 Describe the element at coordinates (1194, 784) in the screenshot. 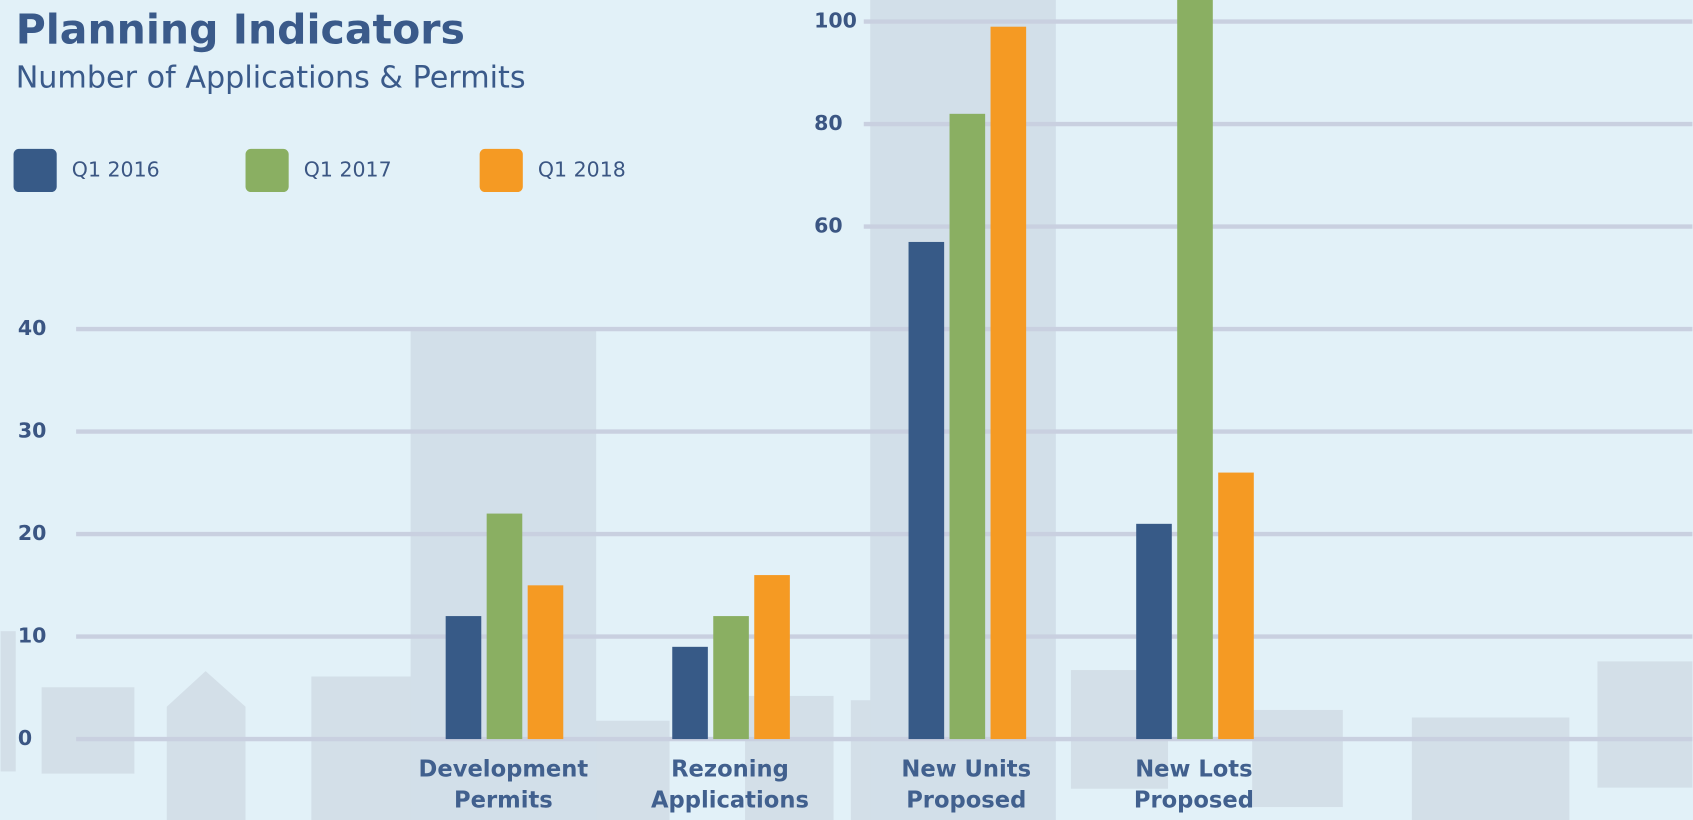

I see `x-tick-label: New Lots Proposed` at that location.